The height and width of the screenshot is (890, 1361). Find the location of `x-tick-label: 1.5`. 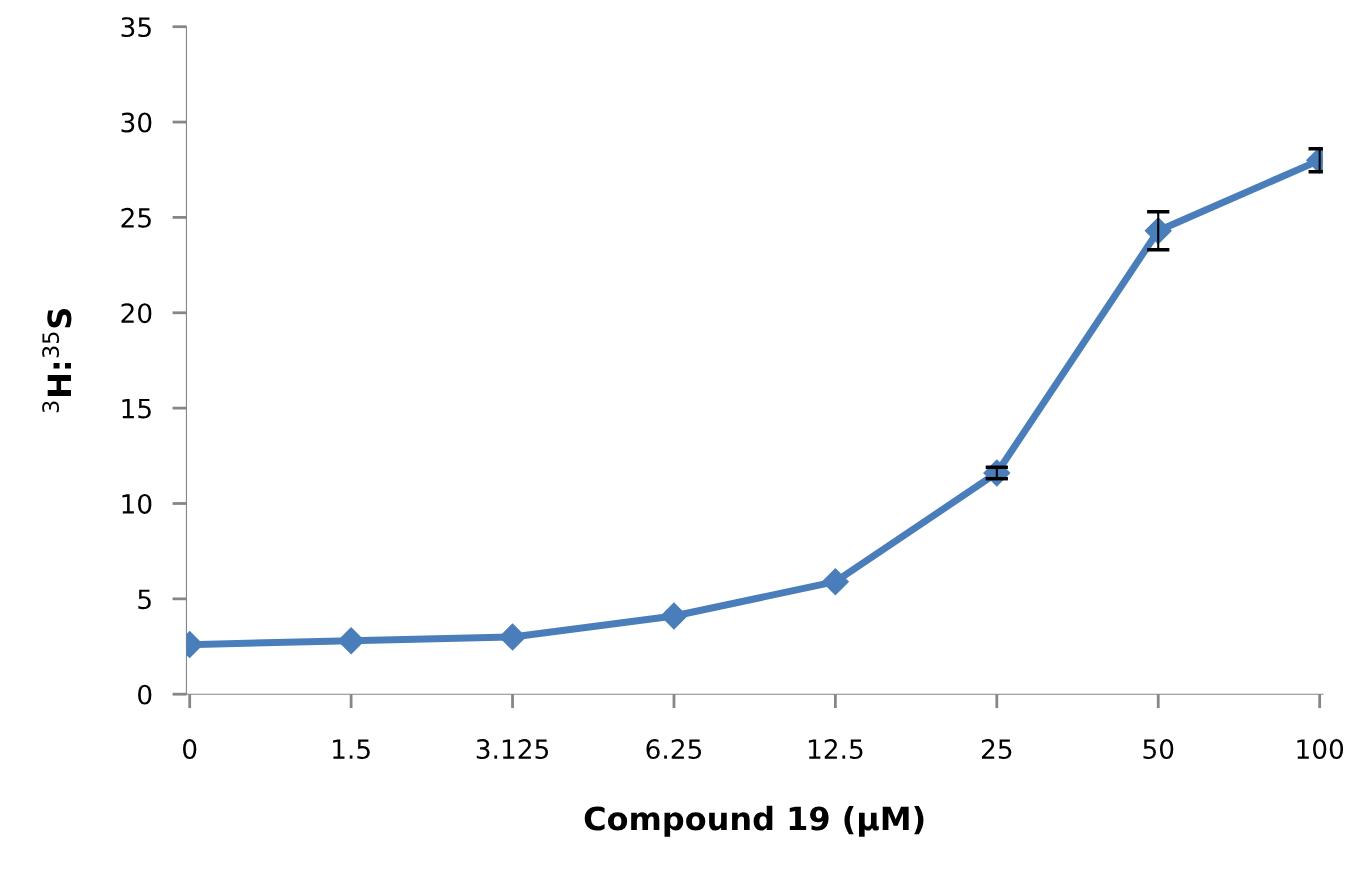

x-tick-label: 1.5 is located at coordinates (351, 749).